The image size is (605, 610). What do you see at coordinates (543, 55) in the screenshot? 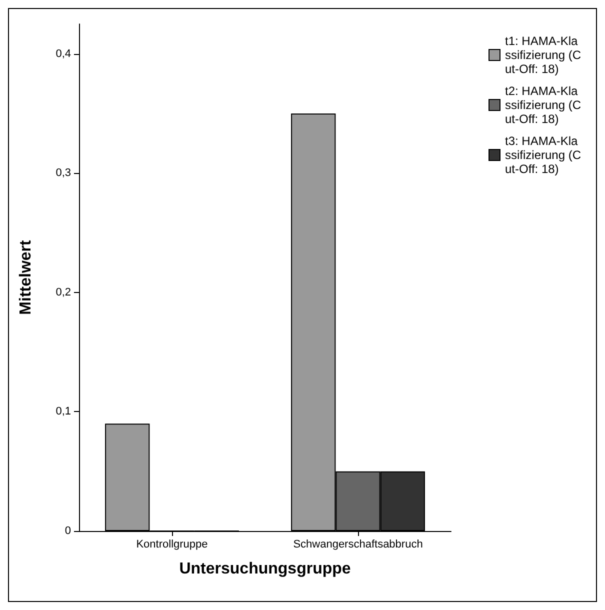
I see `legend-label: t1: HAMA-Klassifizierung (Cut-Off: 18)` at bounding box center [543, 55].